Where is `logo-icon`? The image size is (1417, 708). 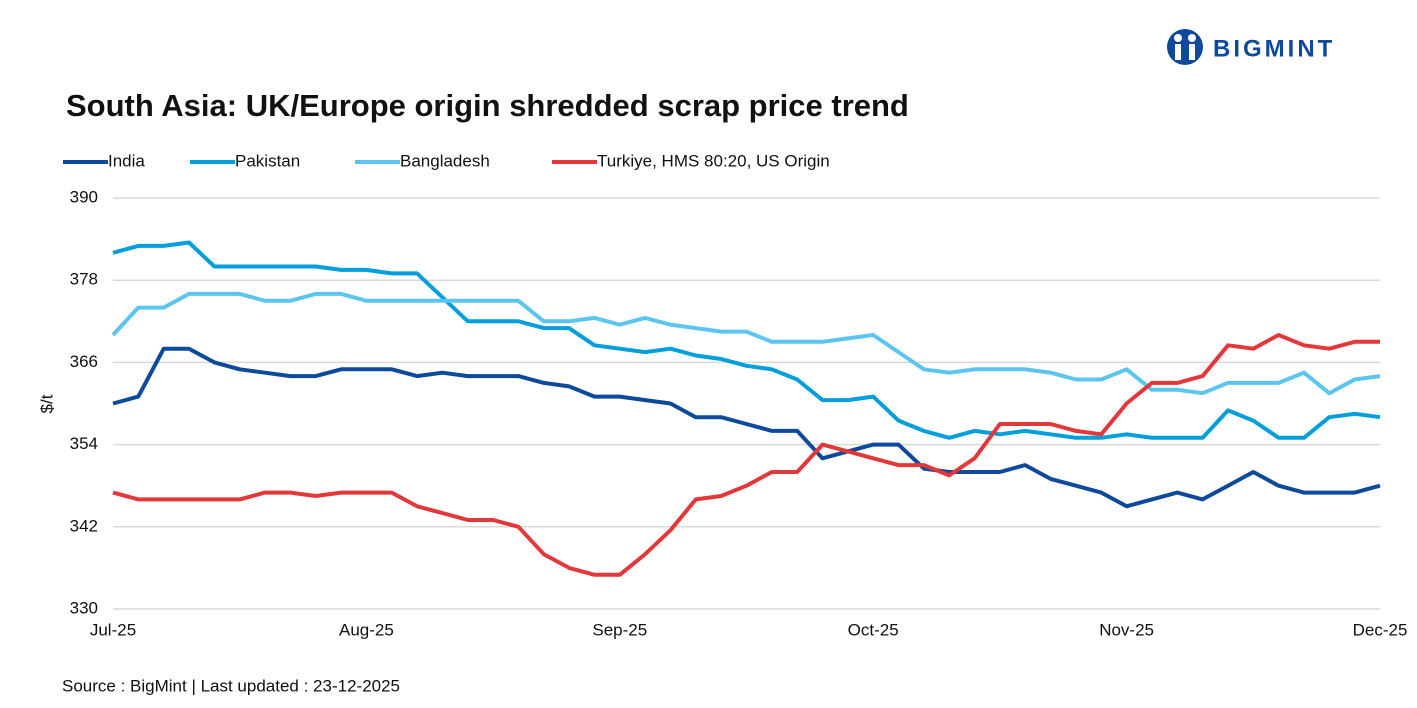
logo-icon is located at coordinates (1185, 47).